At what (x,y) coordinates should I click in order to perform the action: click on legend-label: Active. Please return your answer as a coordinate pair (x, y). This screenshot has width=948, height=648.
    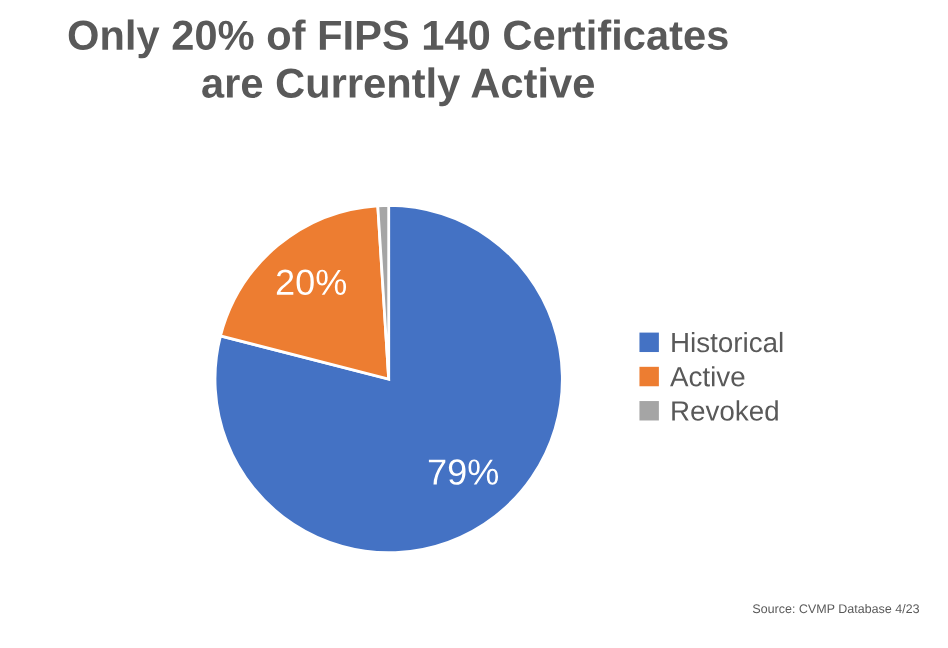
    Looking at the image, I should click on (707, 376).